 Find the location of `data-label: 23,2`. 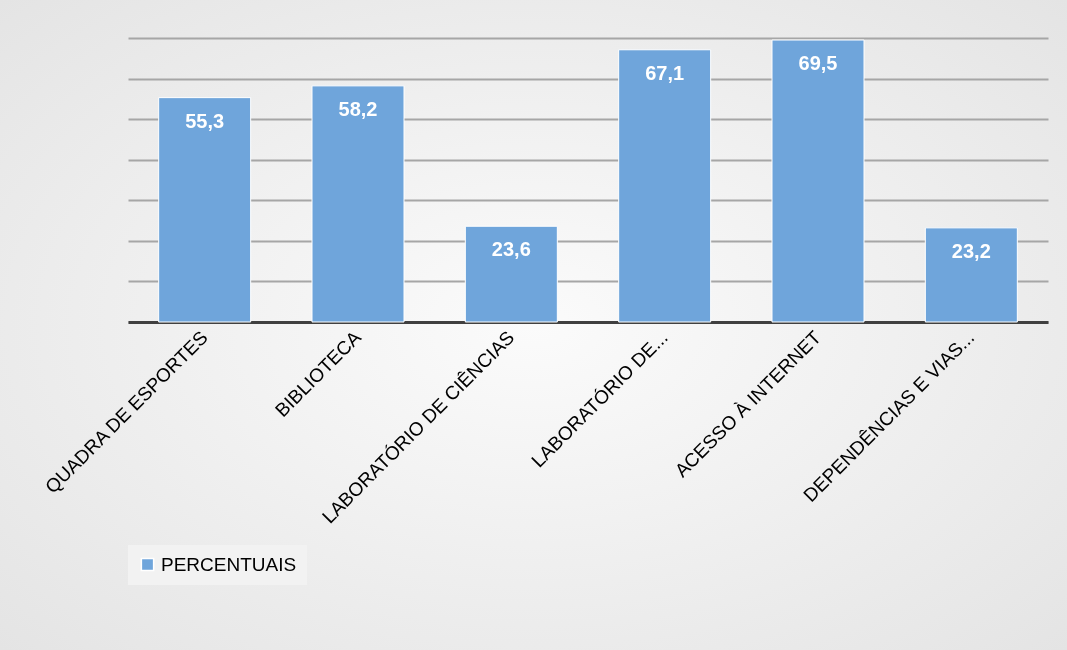

data-label: 23,2 is located at coordinates (971, 250).